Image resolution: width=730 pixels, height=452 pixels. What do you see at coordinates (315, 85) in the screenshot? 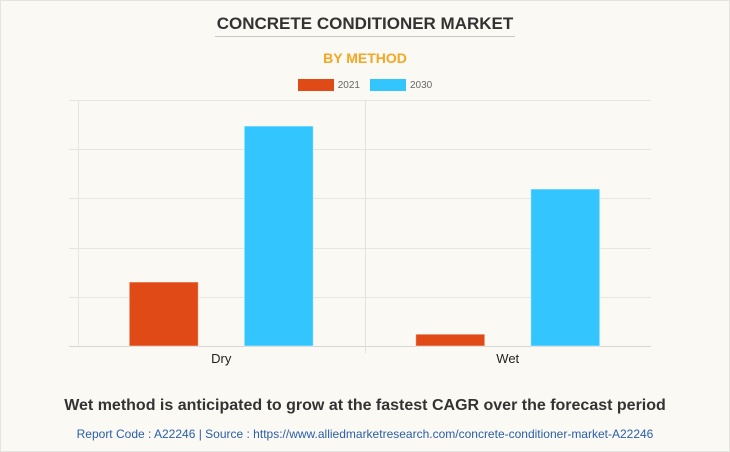
I see `legend-swatch-2021` at bounding box center [315, 85].